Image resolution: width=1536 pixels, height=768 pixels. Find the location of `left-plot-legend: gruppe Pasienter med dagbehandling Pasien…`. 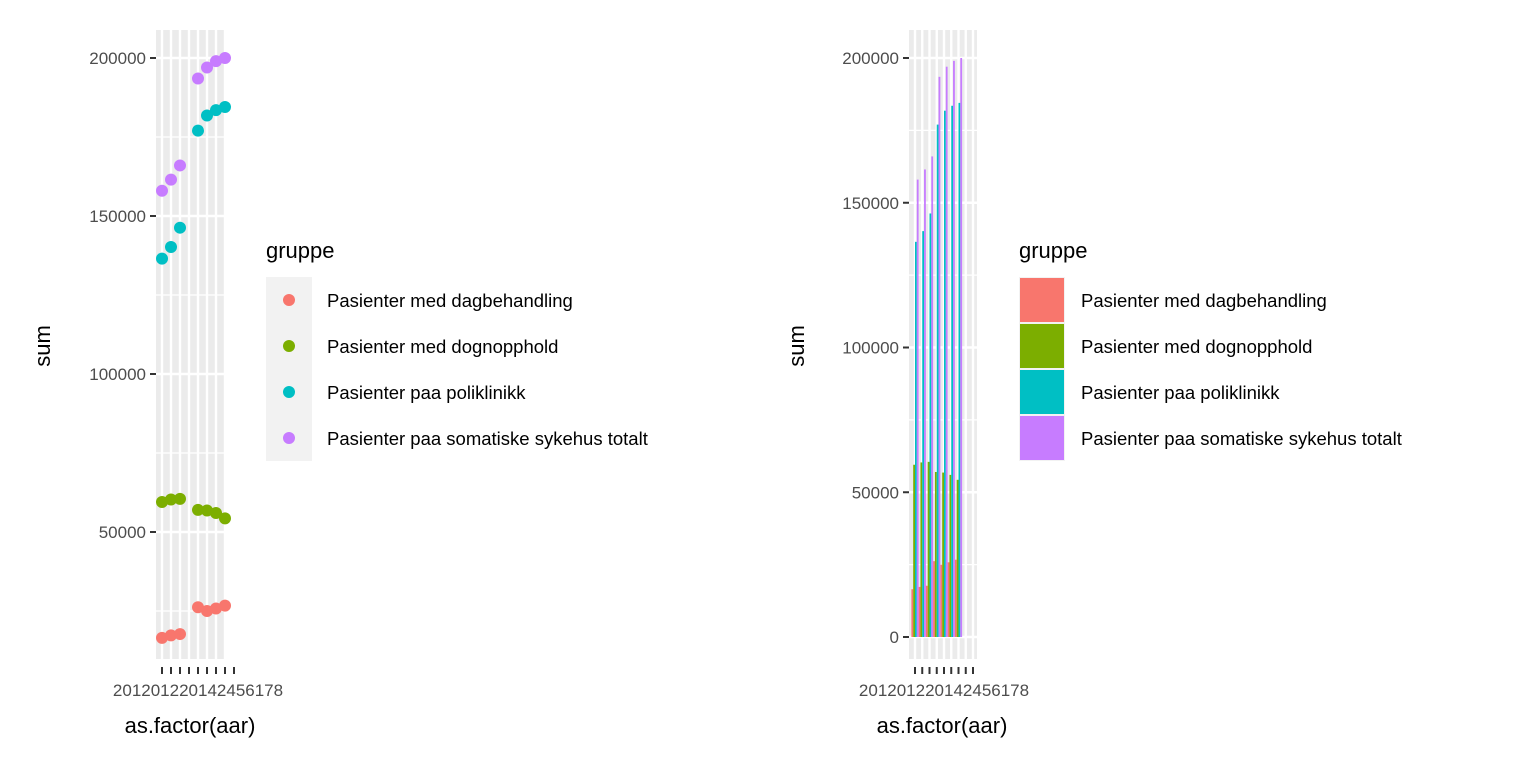

left-plot-legend: gruppe Pasienter med dagbehandling Pasien… is located at coordinates (457, 349).